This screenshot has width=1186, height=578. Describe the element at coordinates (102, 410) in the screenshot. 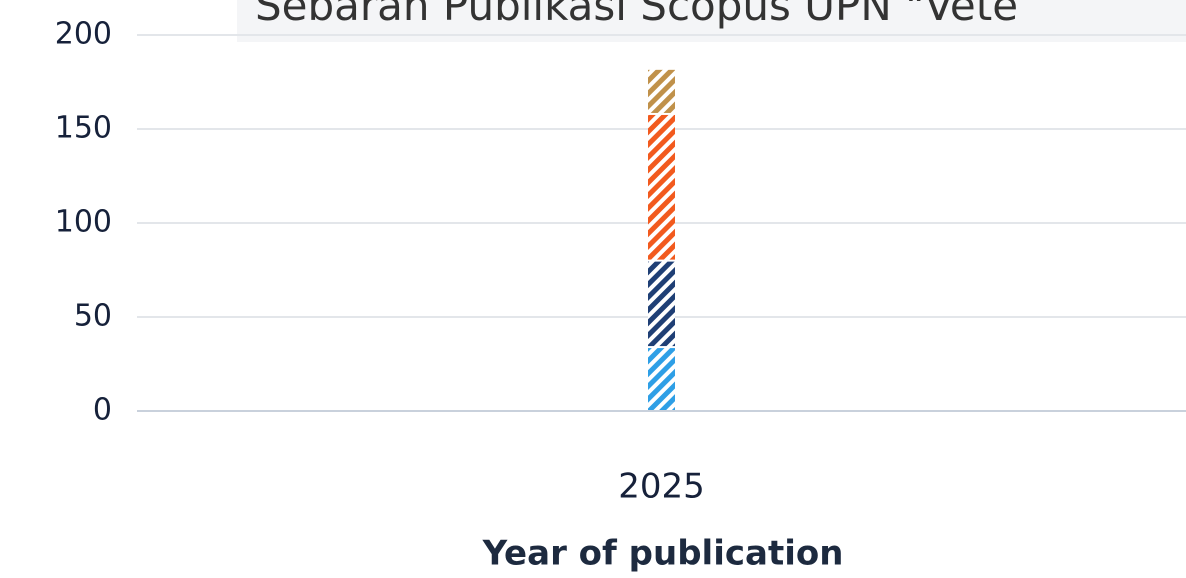

I see `y-tick-label: 0` at that location.